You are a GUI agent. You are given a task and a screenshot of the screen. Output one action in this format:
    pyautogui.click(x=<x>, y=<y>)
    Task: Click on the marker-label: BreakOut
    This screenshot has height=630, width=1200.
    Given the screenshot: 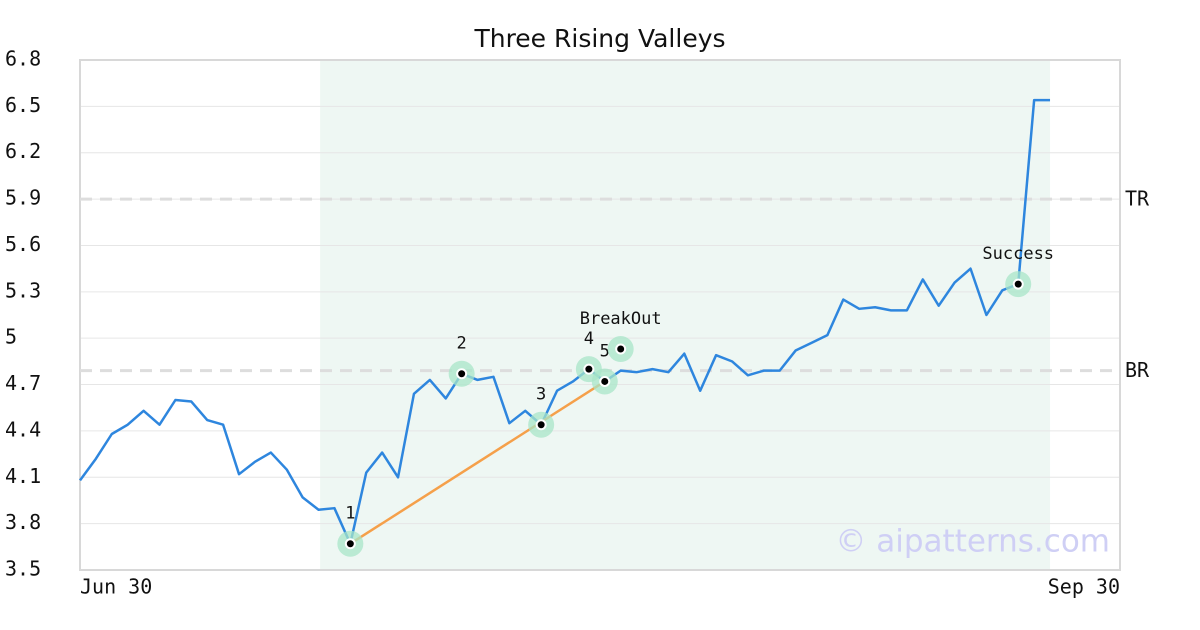 What is the action you would take?
    pyautogui.click(x=621, y=319)
    